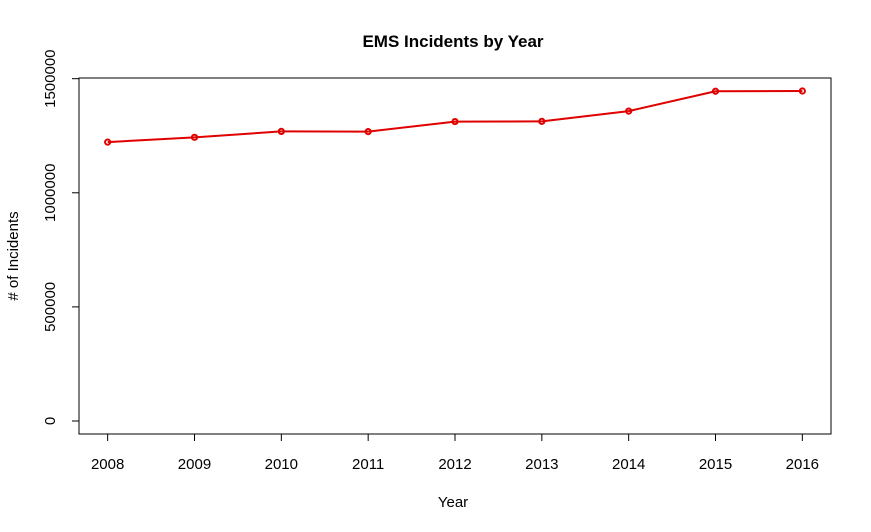 Image resolution: width=871 pixels, height=532 pixels. Describe the element at coordinates (50, 193) in the screenshot. I see `y-tick-label: 1000000` at that location.